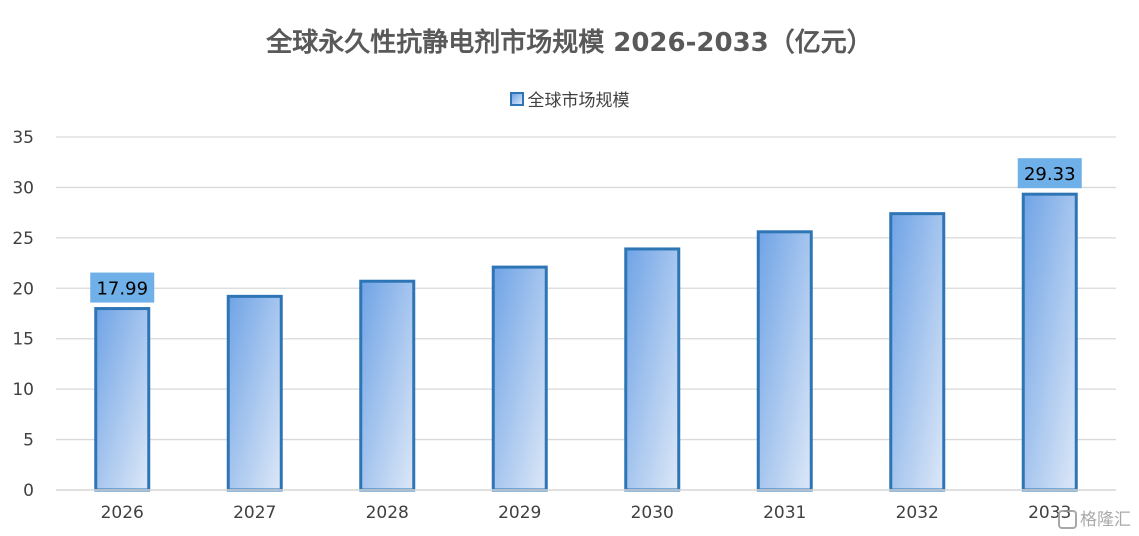 This screenshot has width=1139, height=536. What do you see at coordinates (519, 513) in the screenshot?
I see `x-tick-label: 2029` at bounding box center [519, 513].